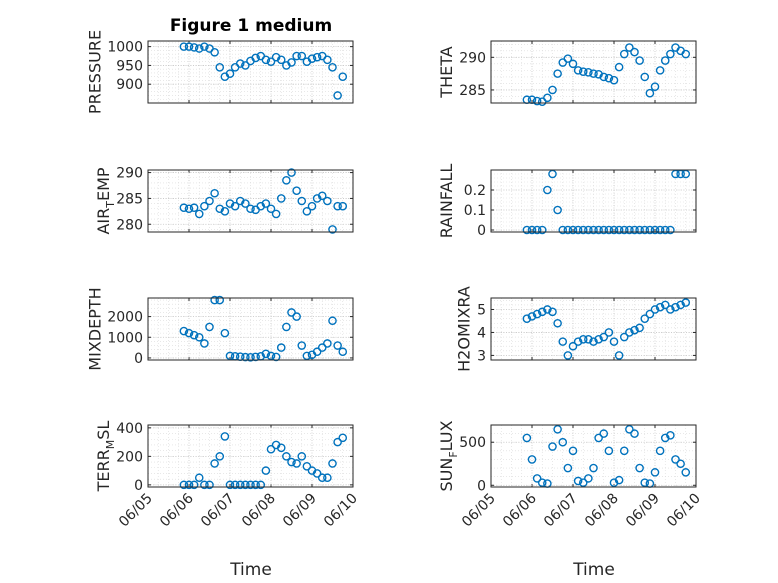 The image size is (778, 583). Describe the element at coordinates (125, 338) in the screenshot. I see `mixdepth-y-tick-label: 1000` at that location.